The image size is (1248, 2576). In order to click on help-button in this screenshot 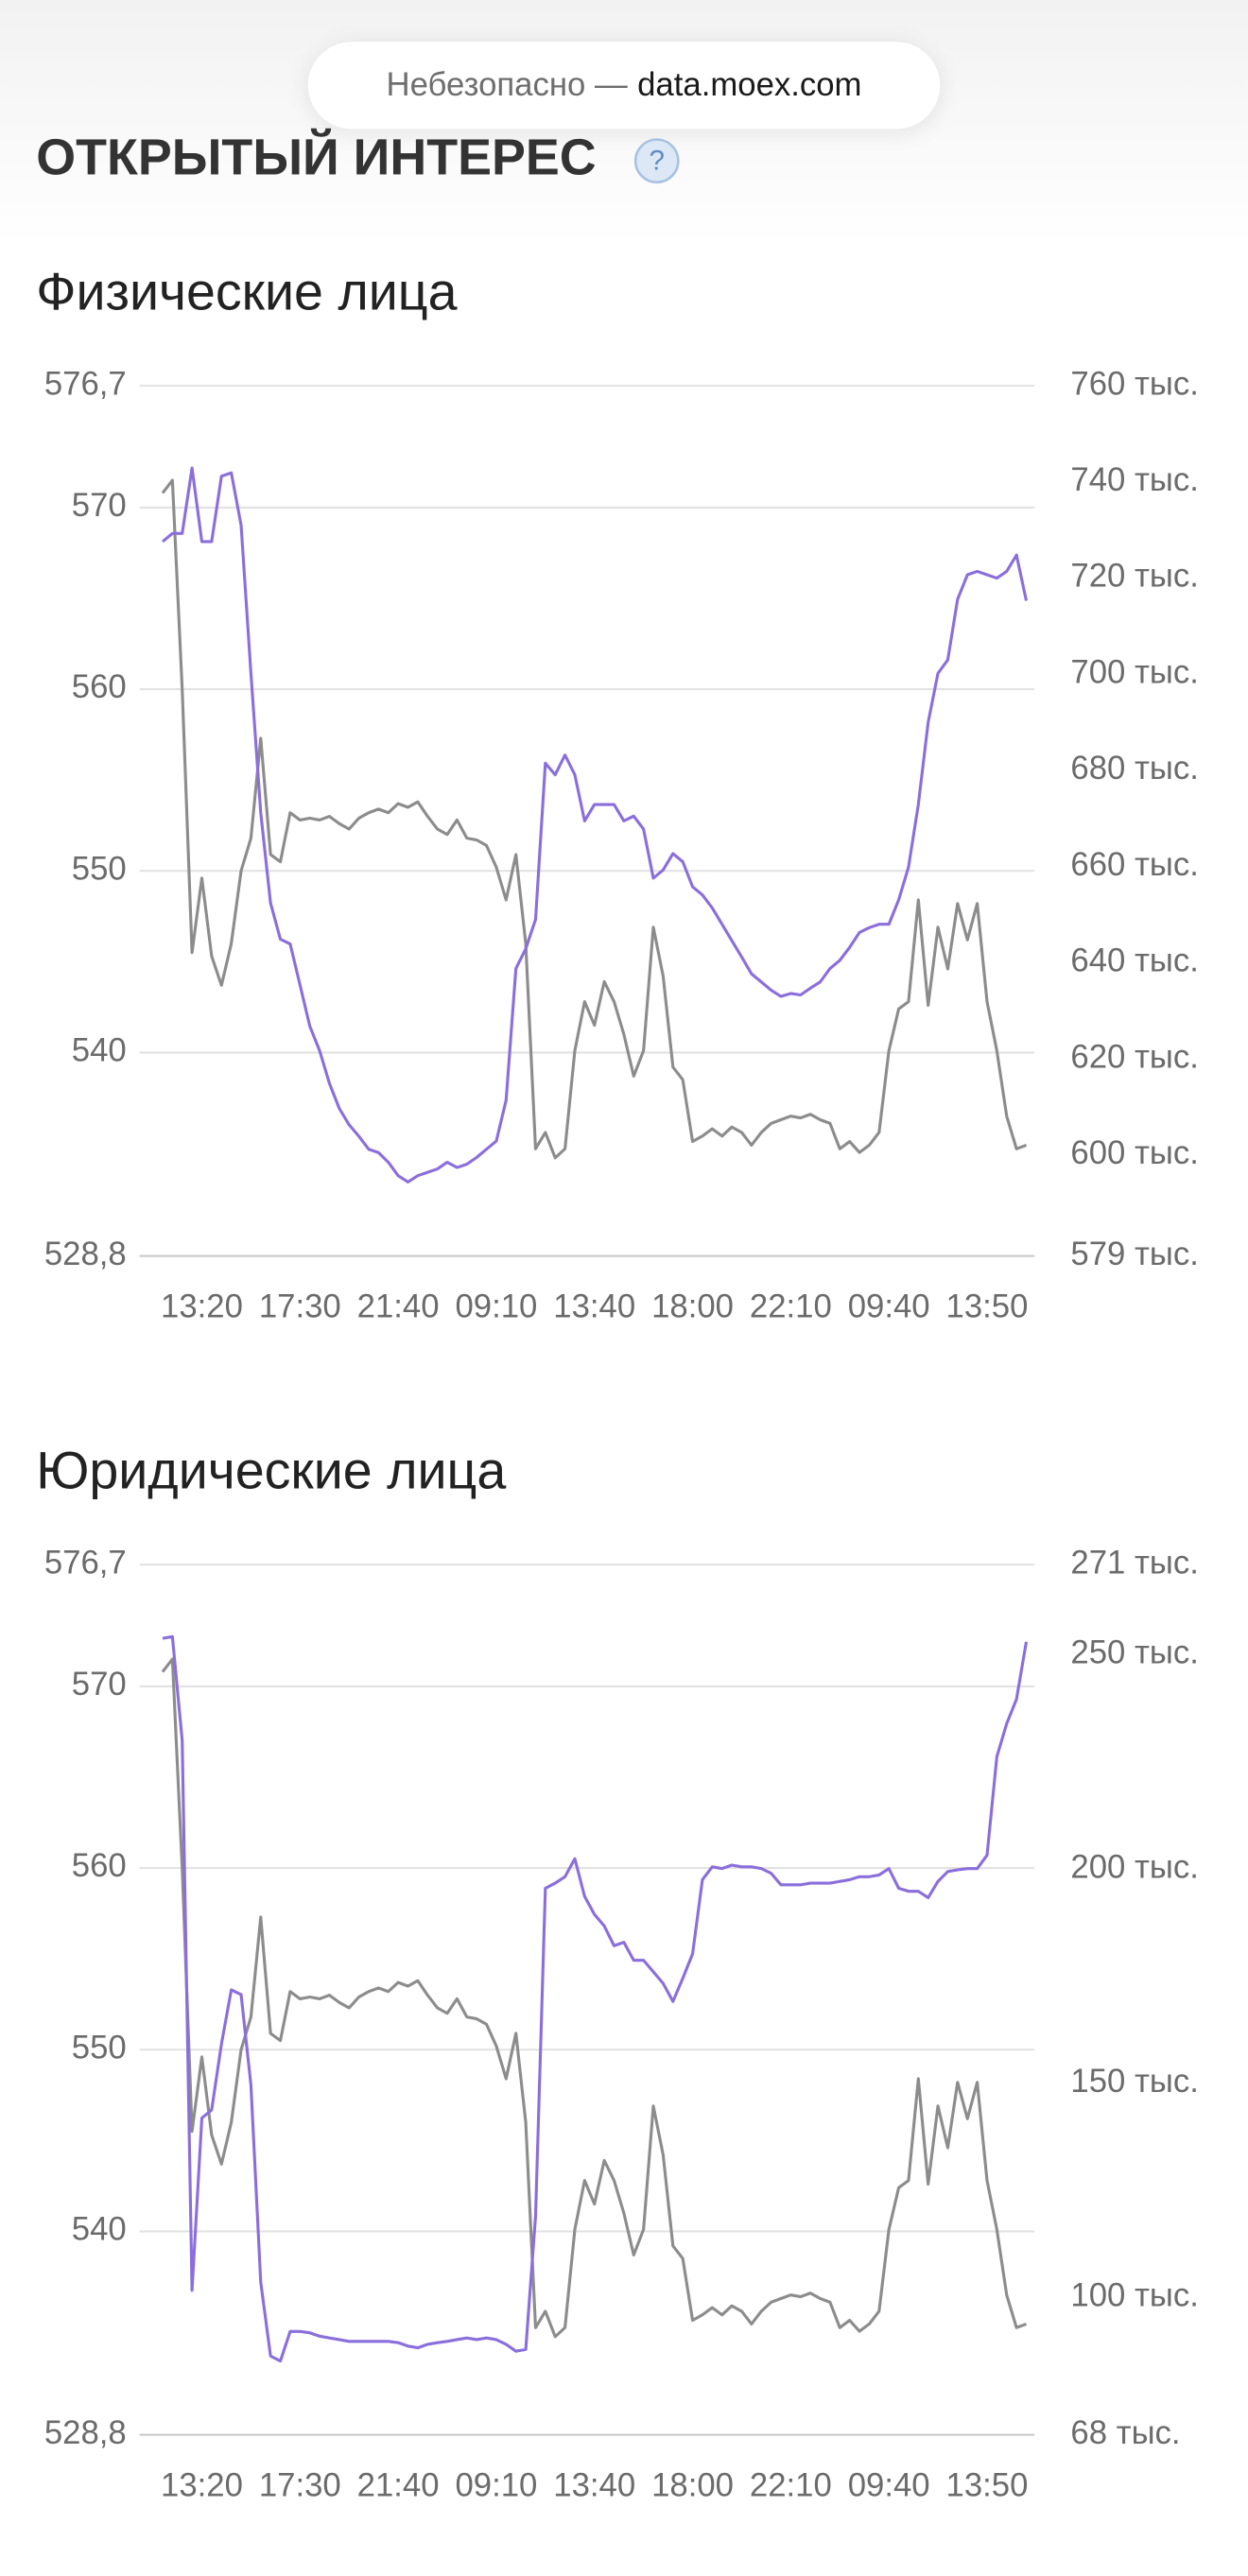, I will do `click(656, 161)`.